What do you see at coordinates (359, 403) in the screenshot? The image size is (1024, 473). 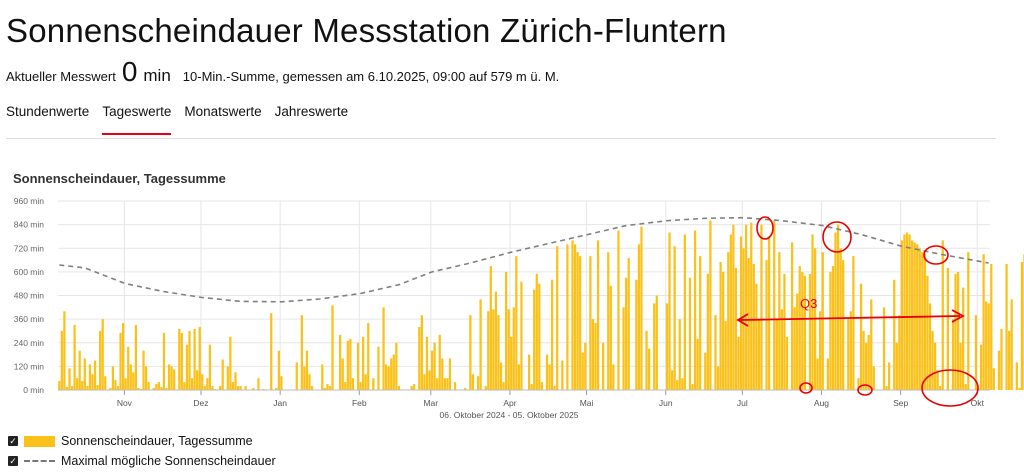 I see `x-tick-label: Feb` at bounding box center [359, 403].